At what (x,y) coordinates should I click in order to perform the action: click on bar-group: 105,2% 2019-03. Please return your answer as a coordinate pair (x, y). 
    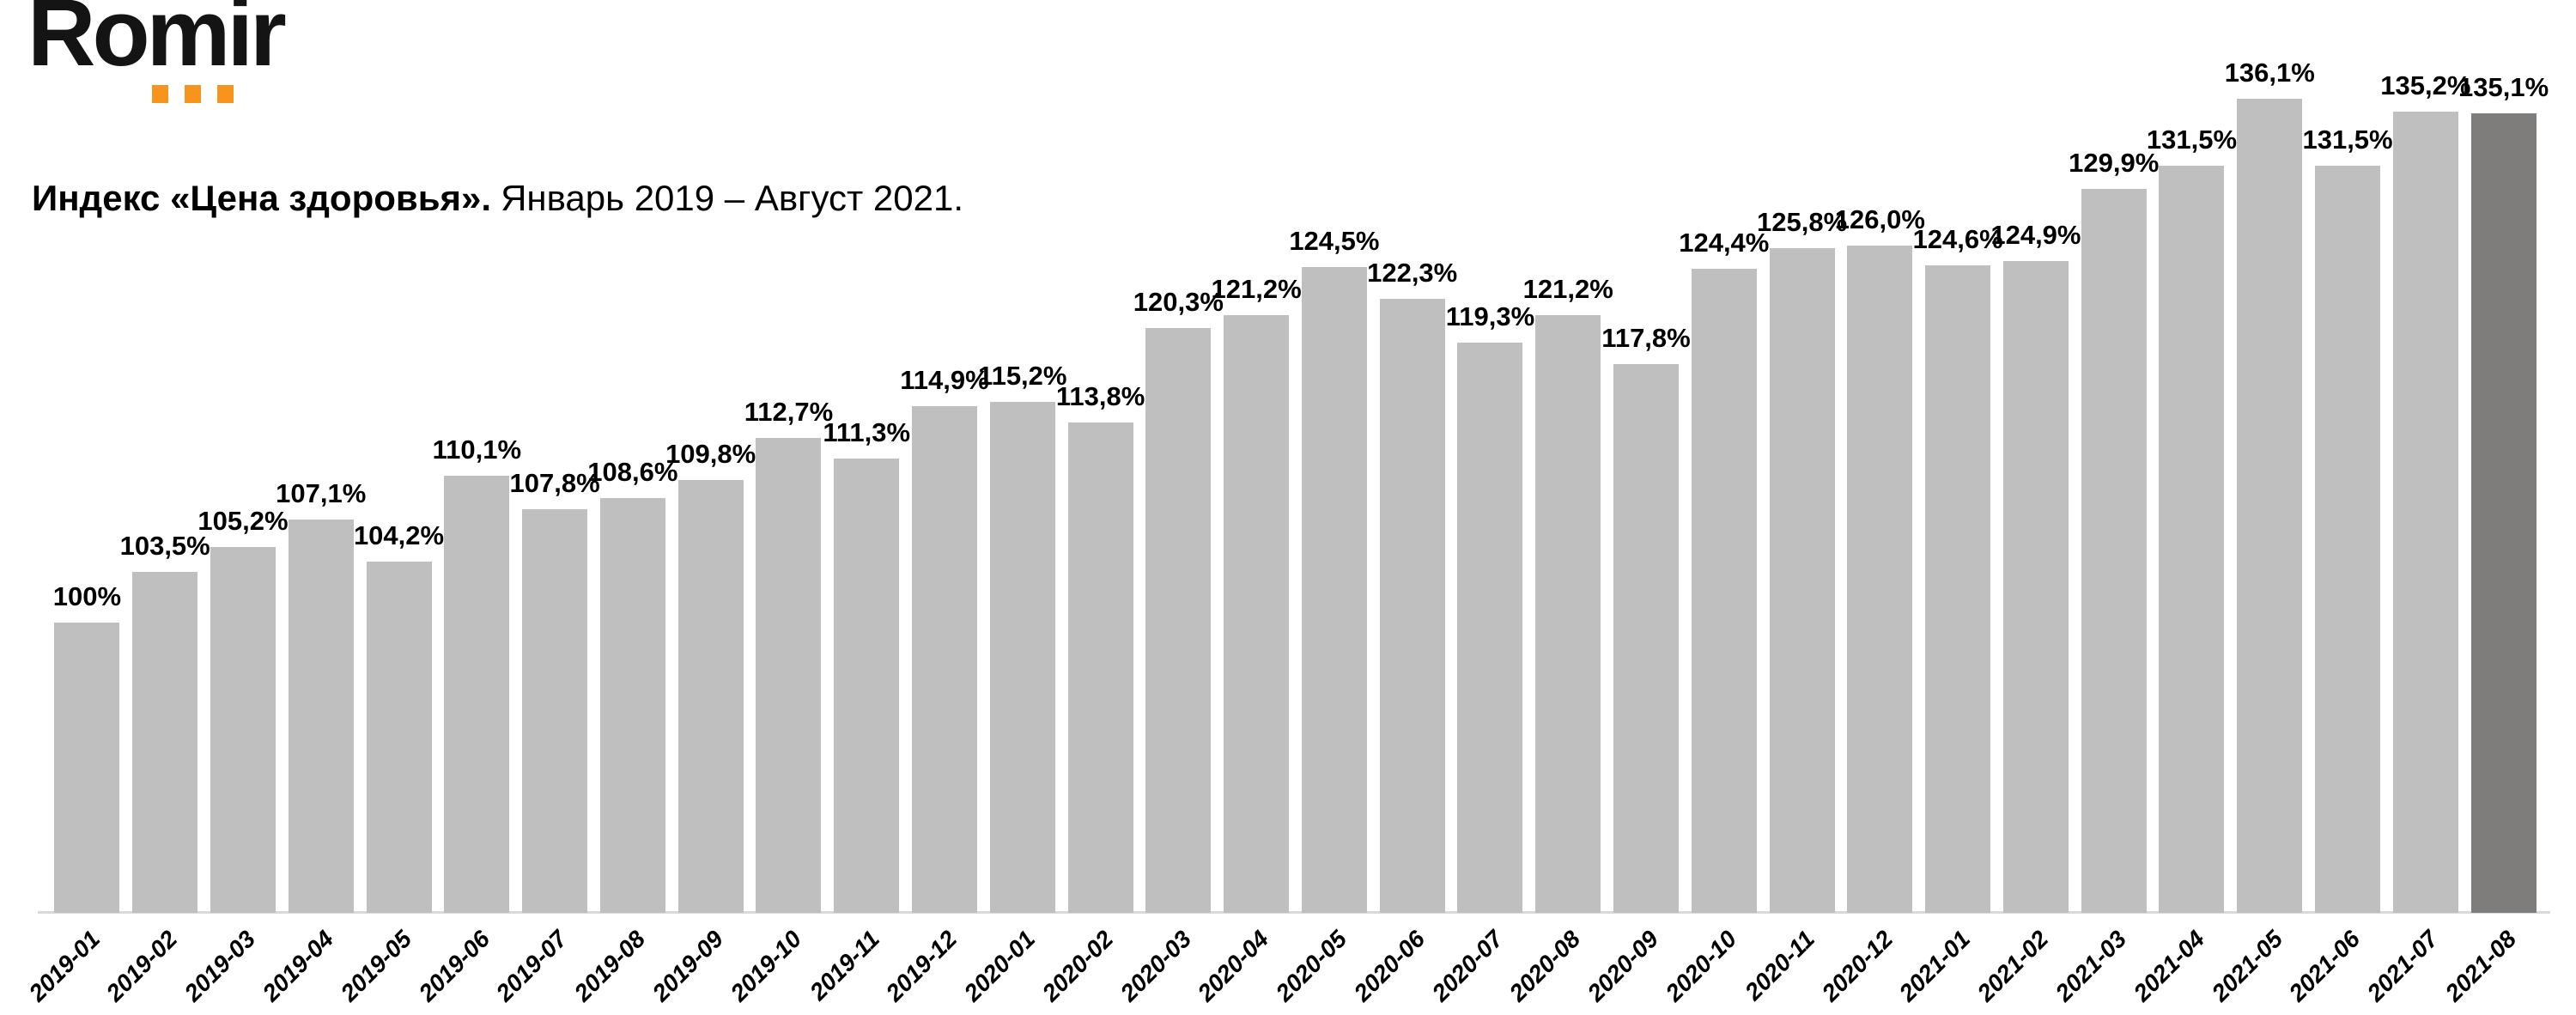
    Looking at the image, I should click on (234, 552).